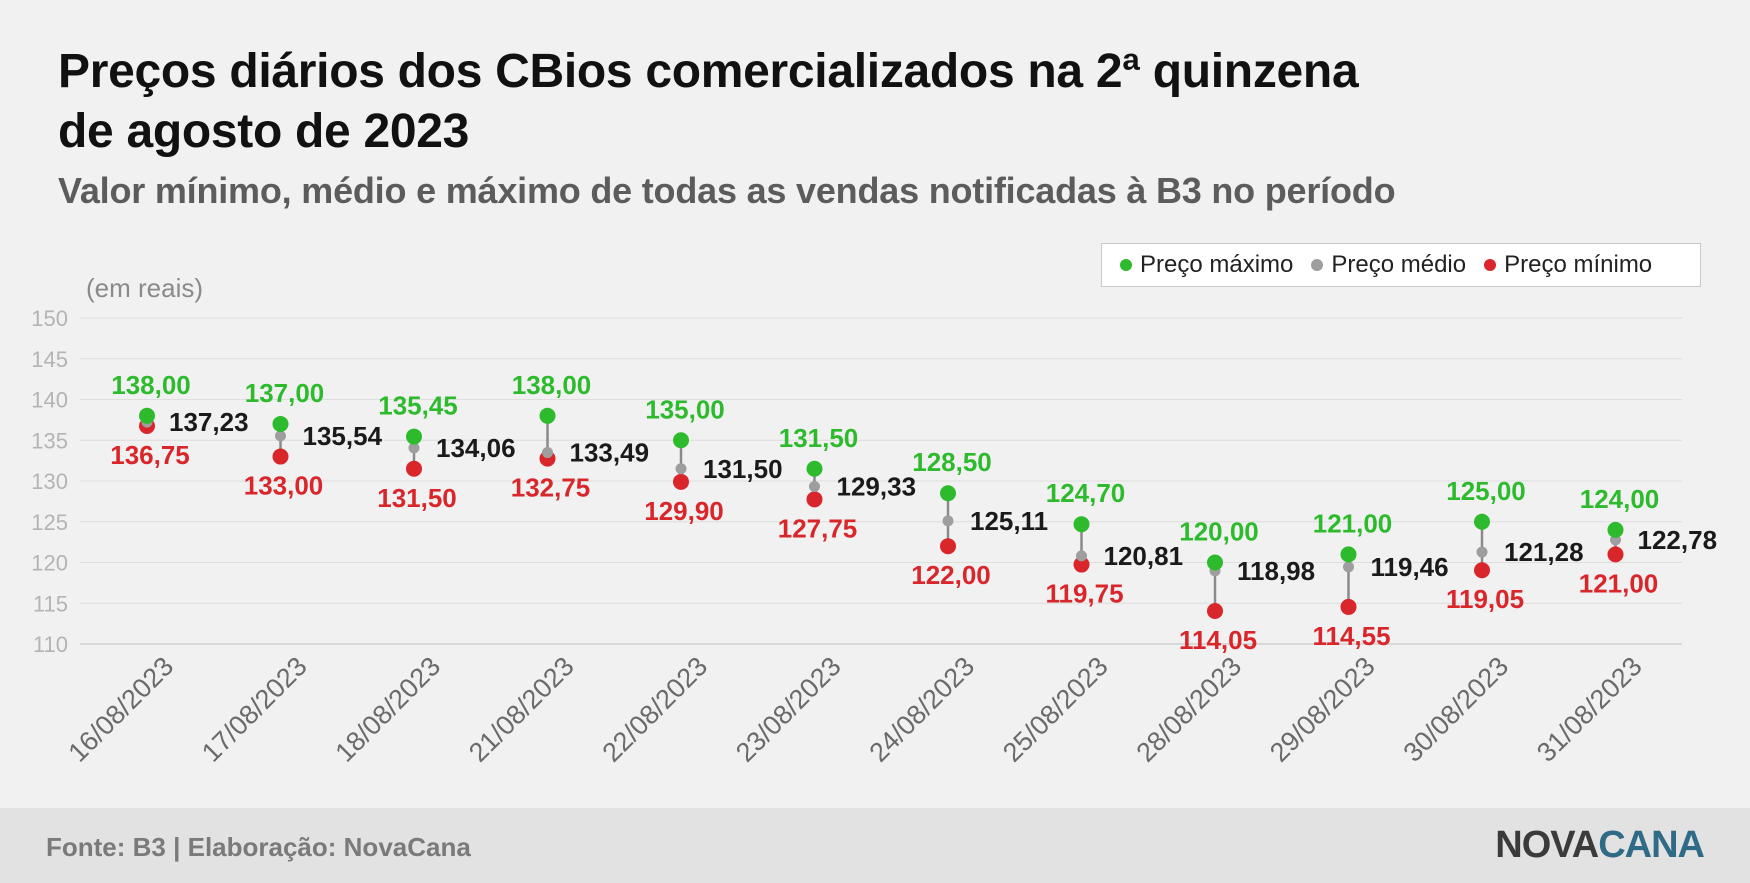 The height and width of the screenshot is (883, 1750). Describe the element at coordinates (1589, 709) in the screenshot. I see `x-tick-label: 31/08/2023` at that location.